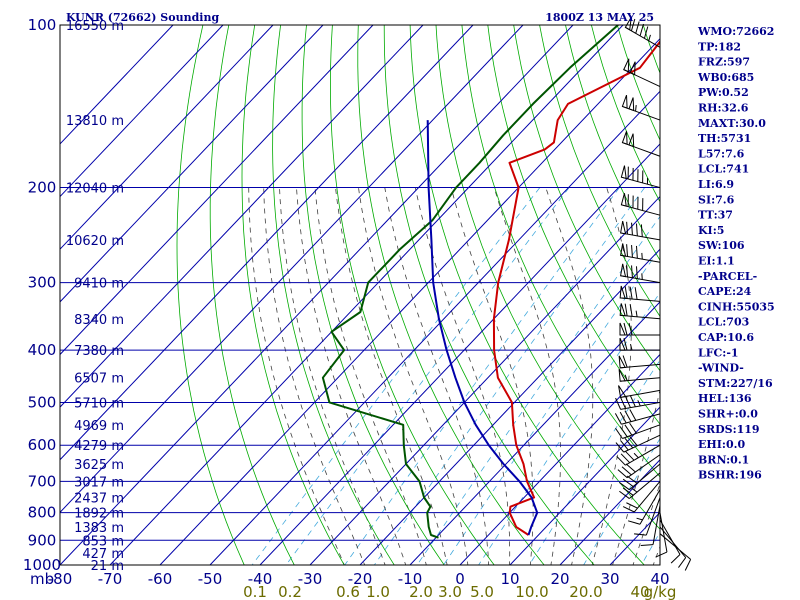 The width and height of the screenshot is (800, 600). Describe the element at coordinates (653, 293) in the screenshot. I see `wind-barbs` at that location.